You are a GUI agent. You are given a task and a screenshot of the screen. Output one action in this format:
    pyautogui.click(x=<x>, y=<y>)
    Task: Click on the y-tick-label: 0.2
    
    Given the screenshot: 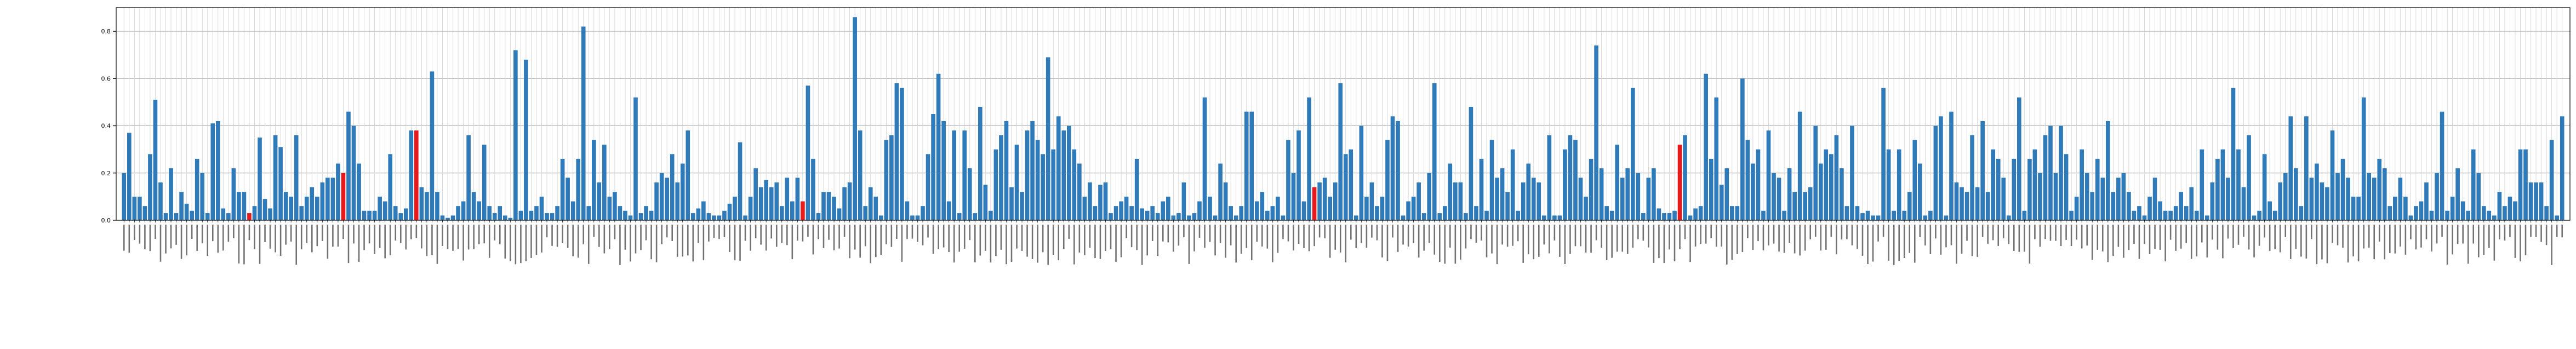 What is the action you would take?
    pyautogui.click(x=106, y=173)
    